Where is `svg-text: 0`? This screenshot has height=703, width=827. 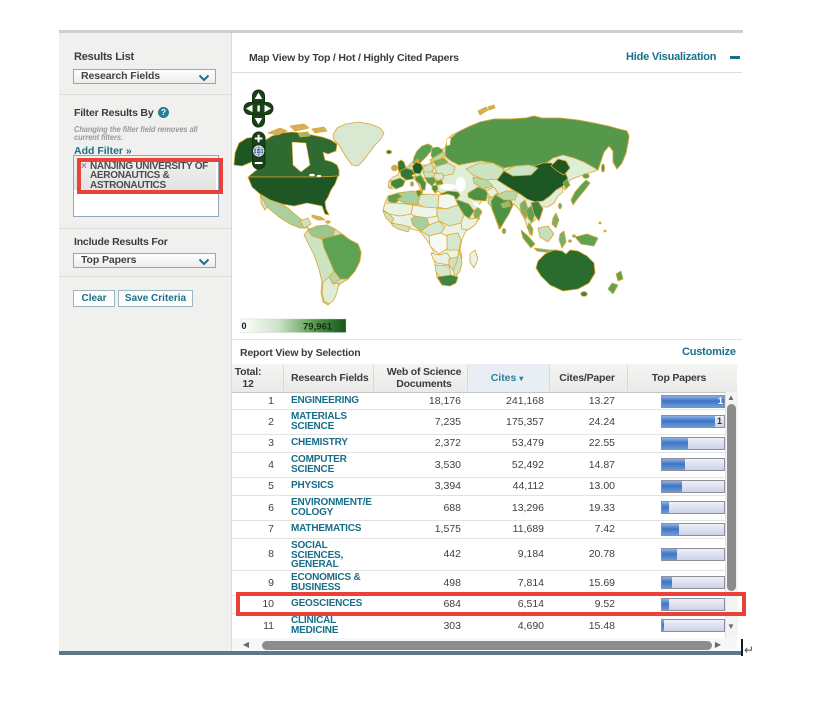 svg-text: 0 is located at coordinates (244, 326).